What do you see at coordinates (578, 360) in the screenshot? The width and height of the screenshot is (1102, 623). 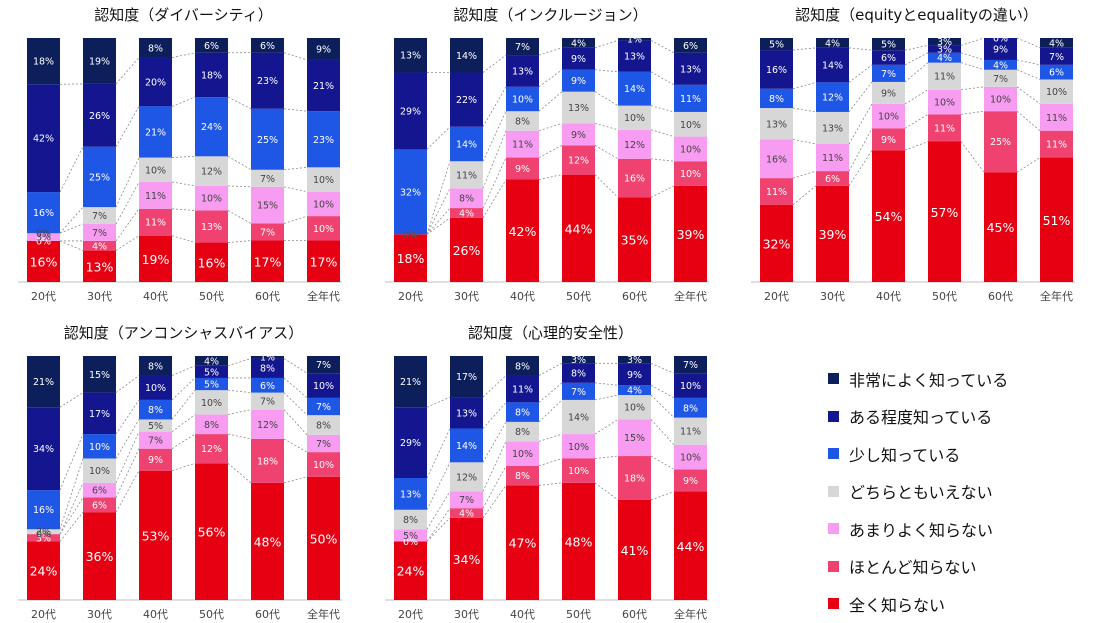 I see `data-label: 3%` at bounding box center [578, 360].